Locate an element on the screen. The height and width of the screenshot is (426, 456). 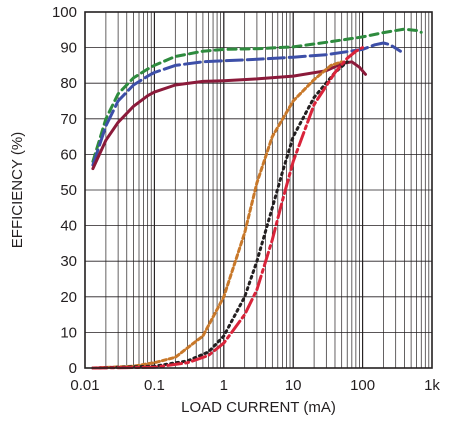
x-tick-label: 0.1 is located at coordinates (154, 385).